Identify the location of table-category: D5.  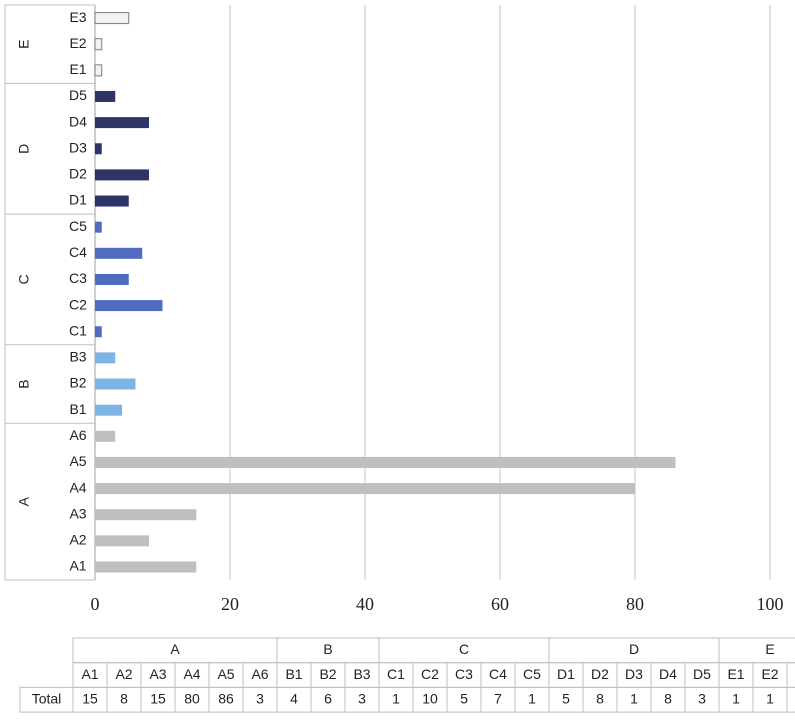
(702, 674).